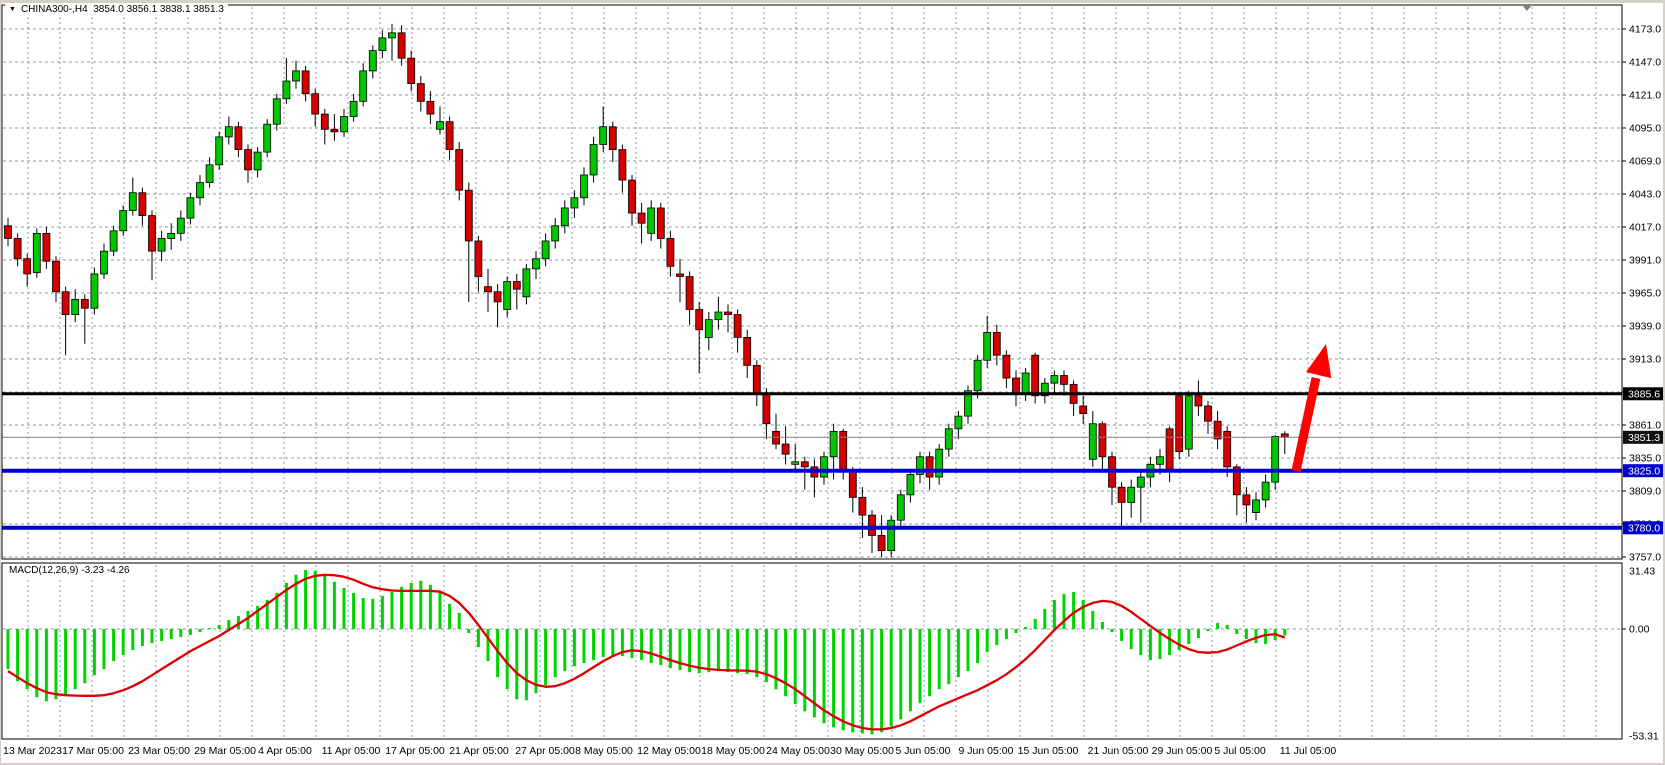  What do you see at coordinates (12, 9) in the screenshot?
I see `chart-dropdown-icon: ▼` at bounding box center [12, 9].